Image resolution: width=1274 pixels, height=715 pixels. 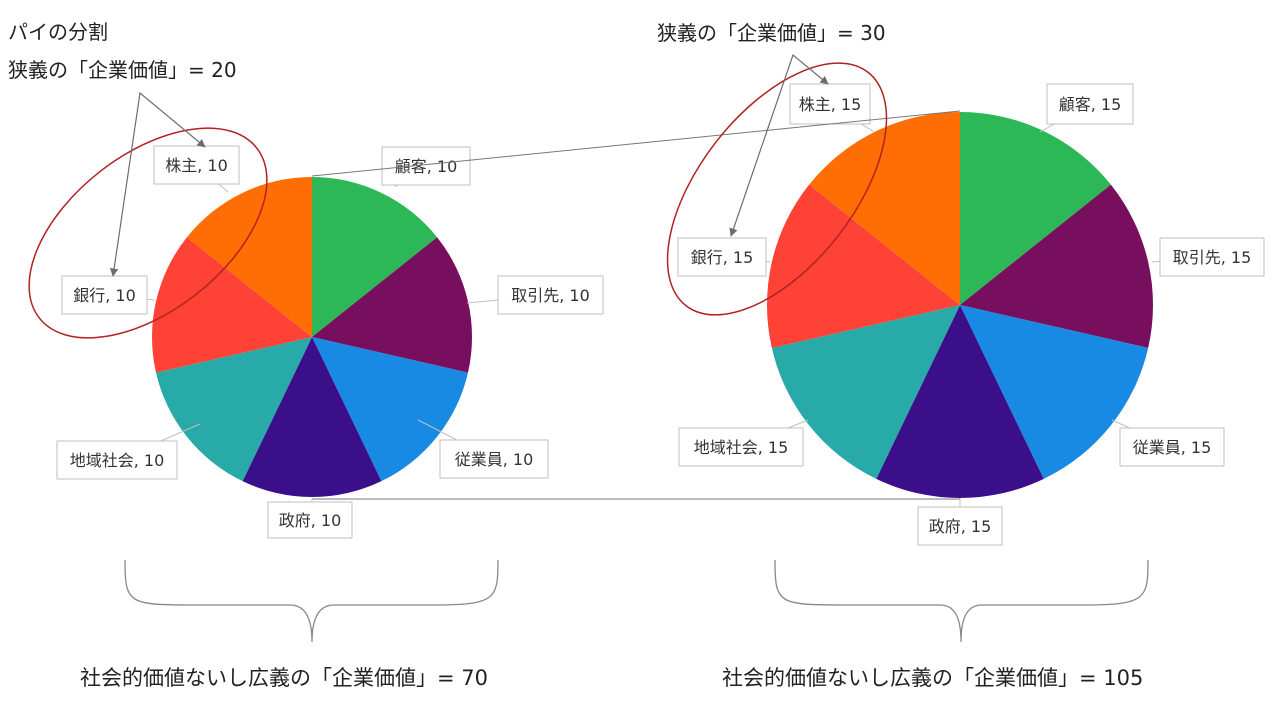 I want to click on data-label-community-left: 地域社会, 10, so click(x=128, y=451).